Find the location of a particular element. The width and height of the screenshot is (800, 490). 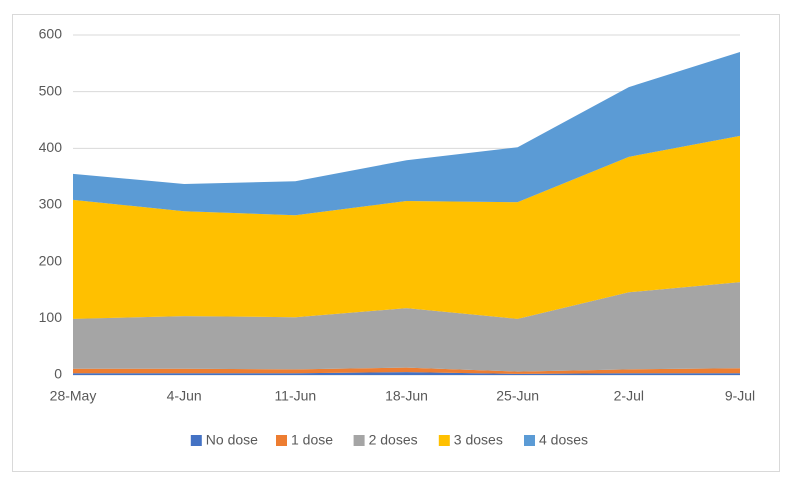

legend-label: 4 doses is located at coordinates (563, 440).